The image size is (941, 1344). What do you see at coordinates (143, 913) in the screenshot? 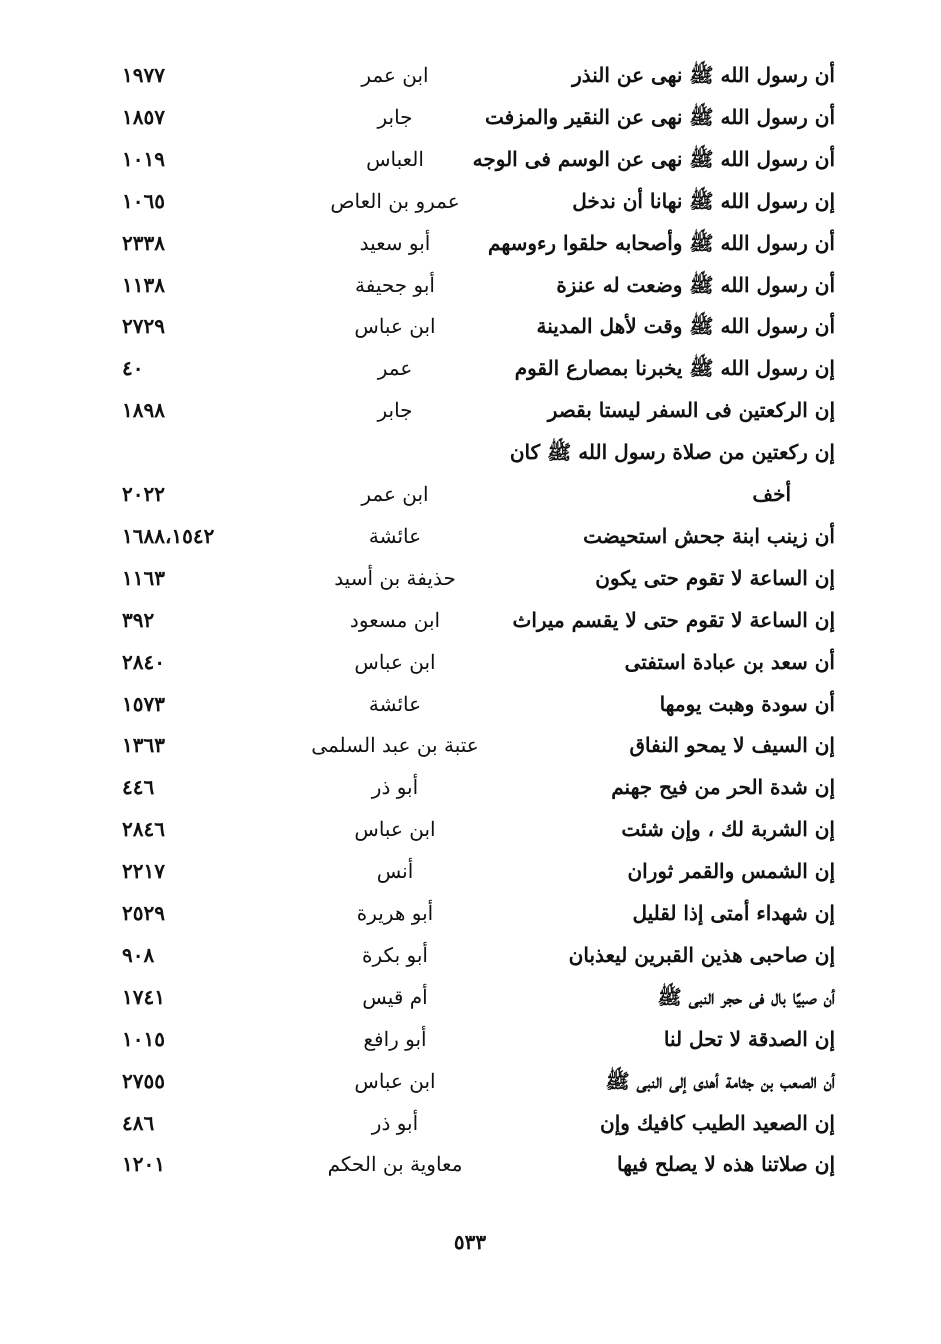
I see `hadith-number: ٢٥٢٩` at bounding box center [143, 913].